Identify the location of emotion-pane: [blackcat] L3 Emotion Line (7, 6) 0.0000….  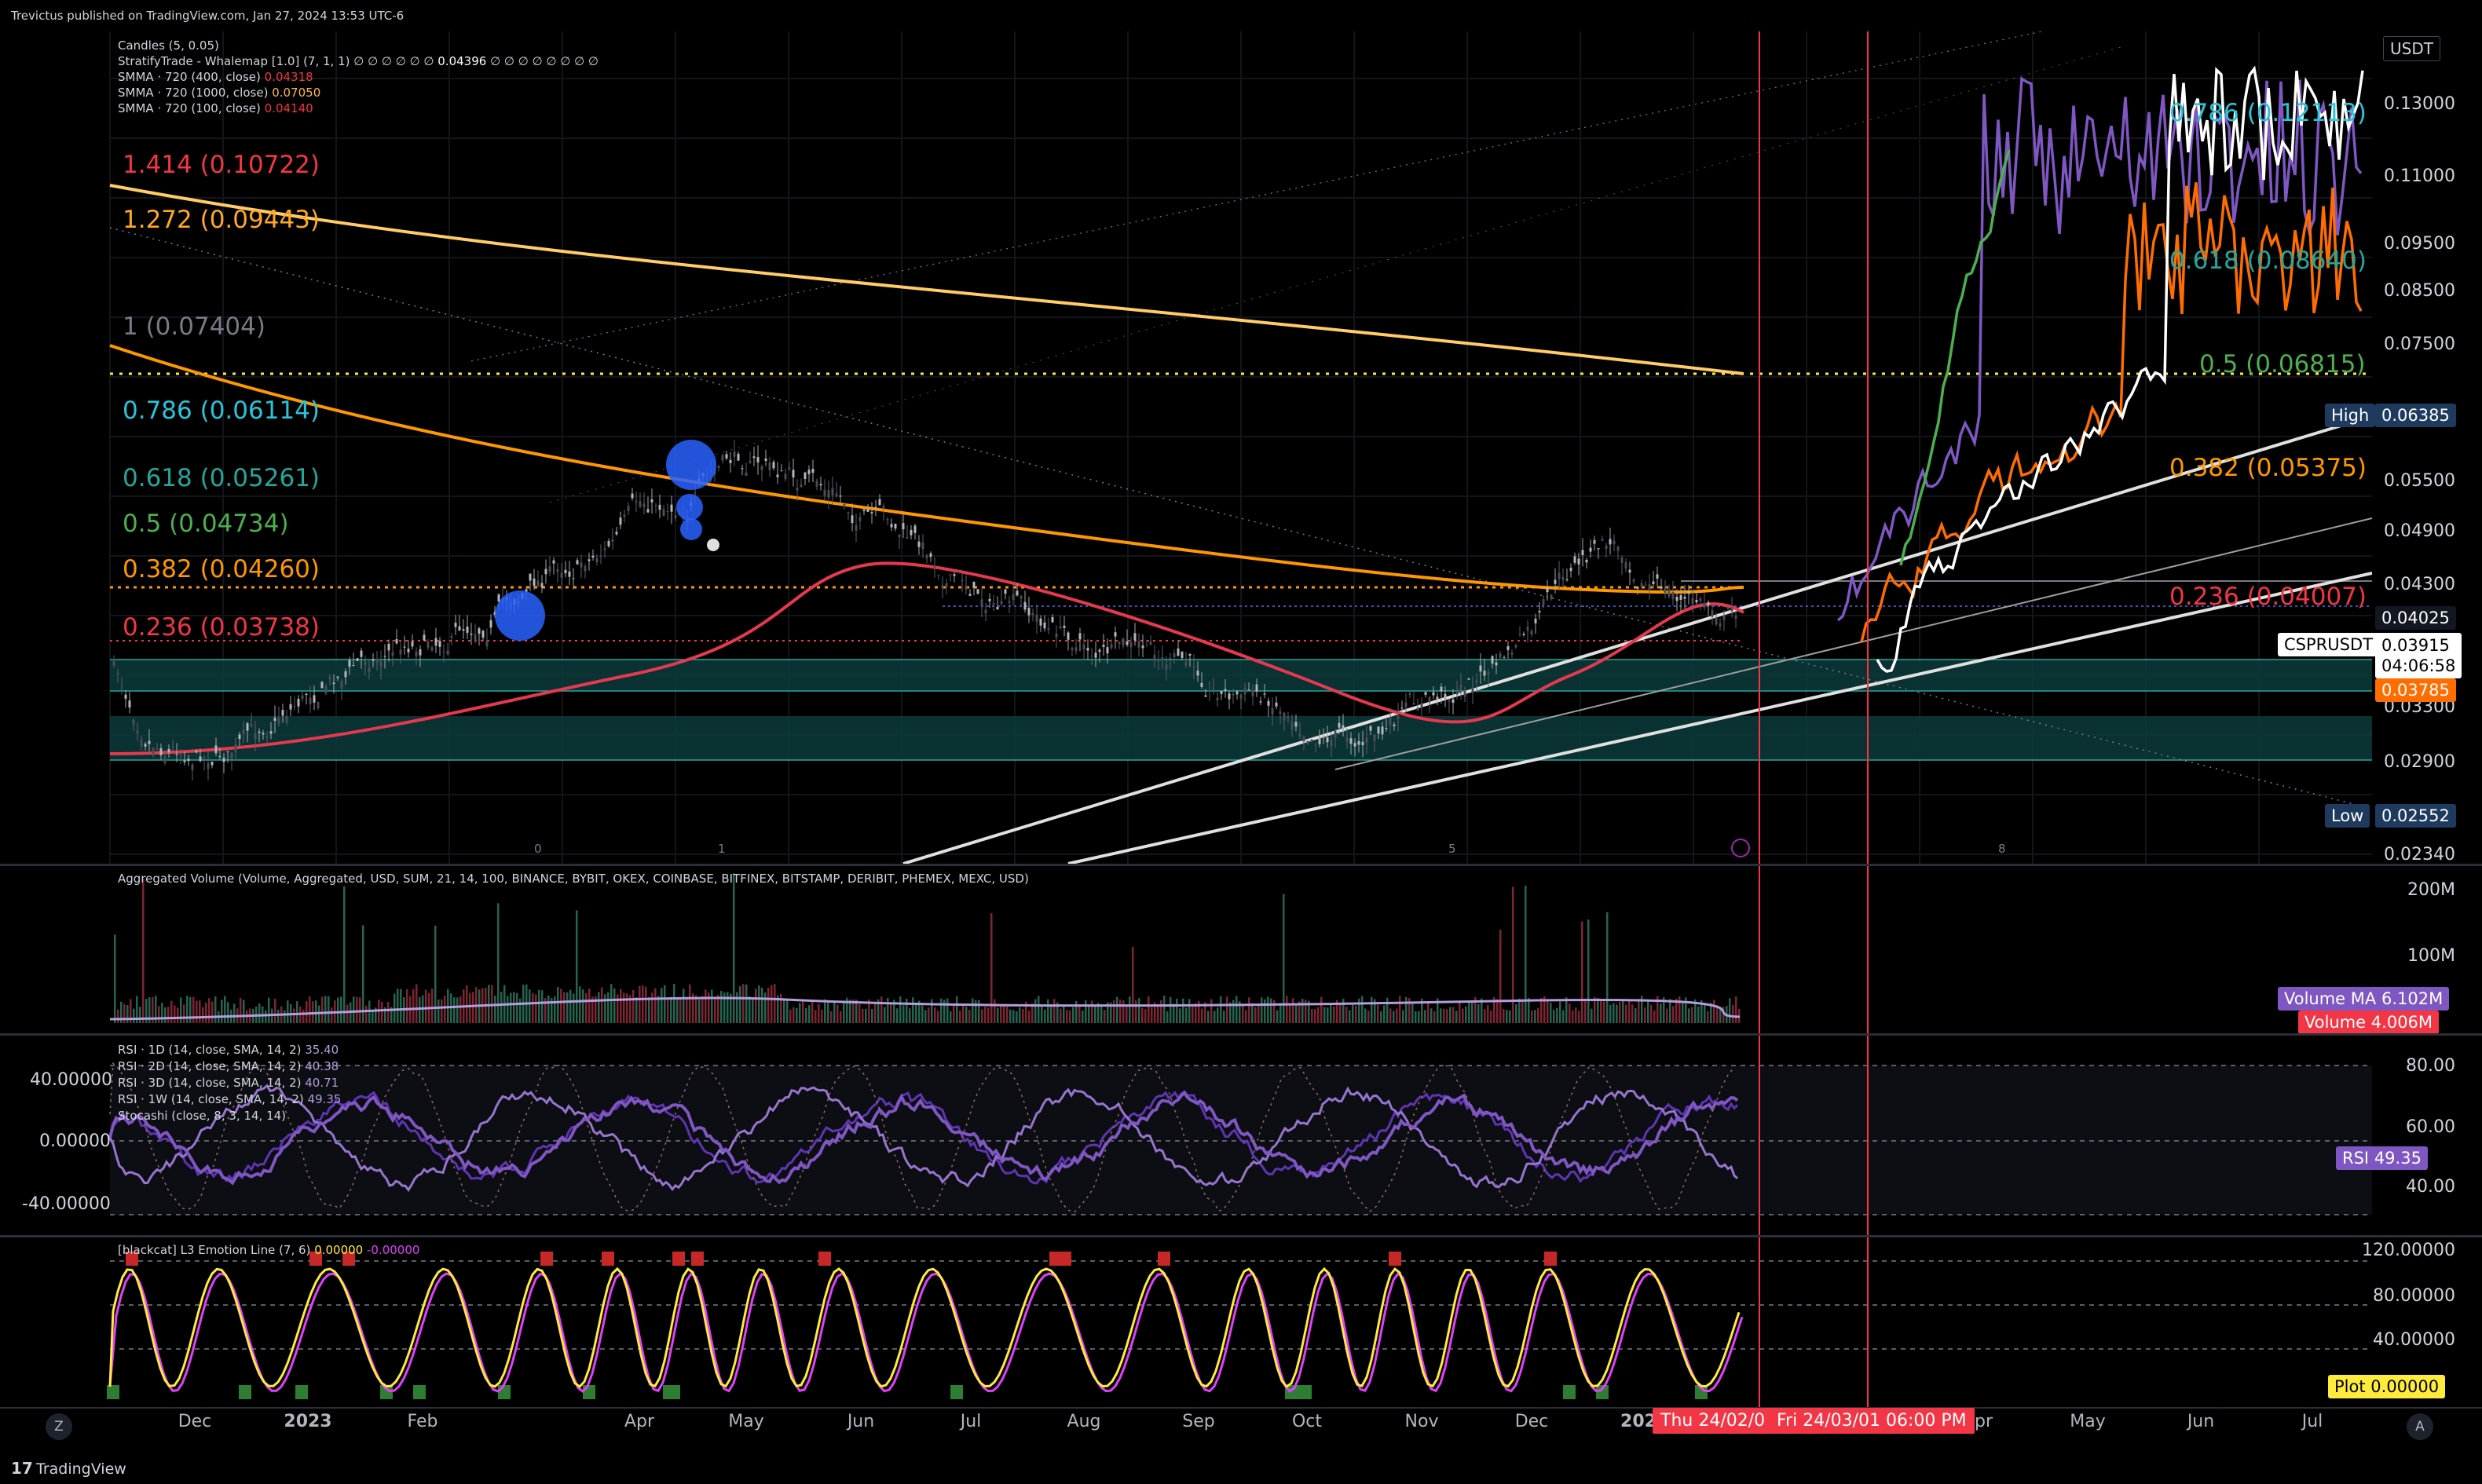
(1241, 1322).